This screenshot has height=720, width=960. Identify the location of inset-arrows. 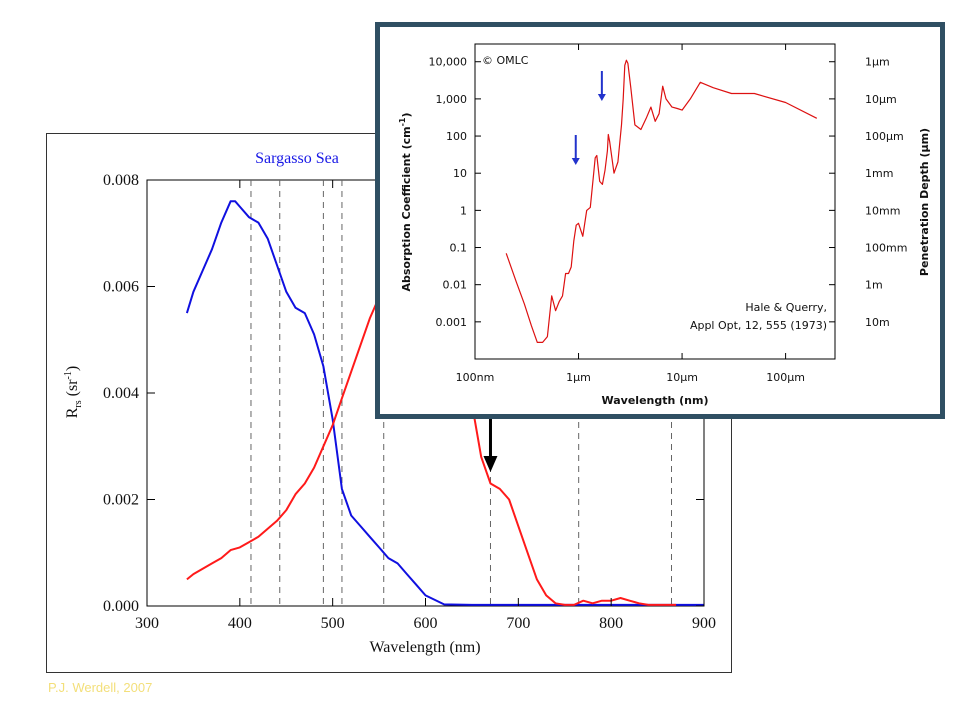
(588, 118).